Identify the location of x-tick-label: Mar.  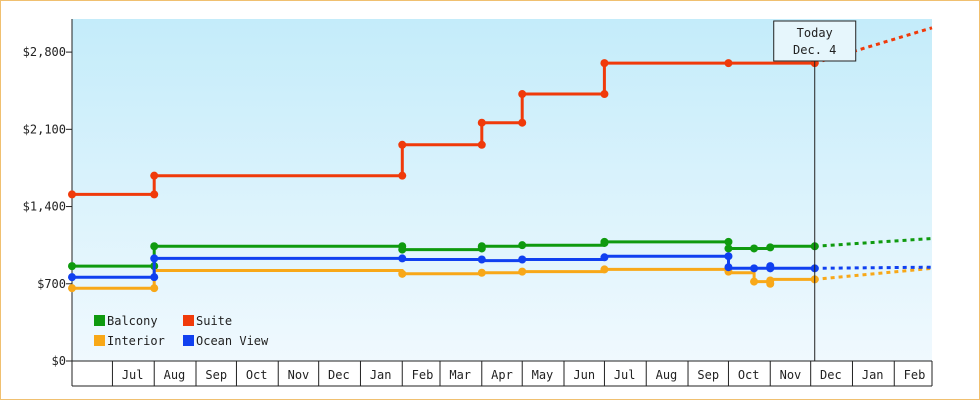
(460, 375).